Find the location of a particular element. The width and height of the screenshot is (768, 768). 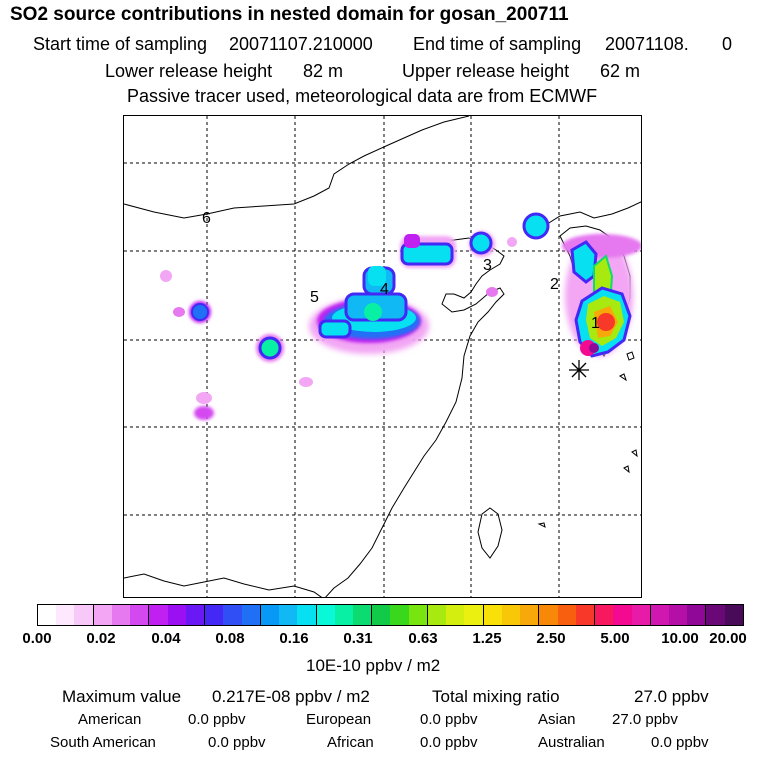

colorbar-tick: 0.63 is located at coordinates (423, 638).